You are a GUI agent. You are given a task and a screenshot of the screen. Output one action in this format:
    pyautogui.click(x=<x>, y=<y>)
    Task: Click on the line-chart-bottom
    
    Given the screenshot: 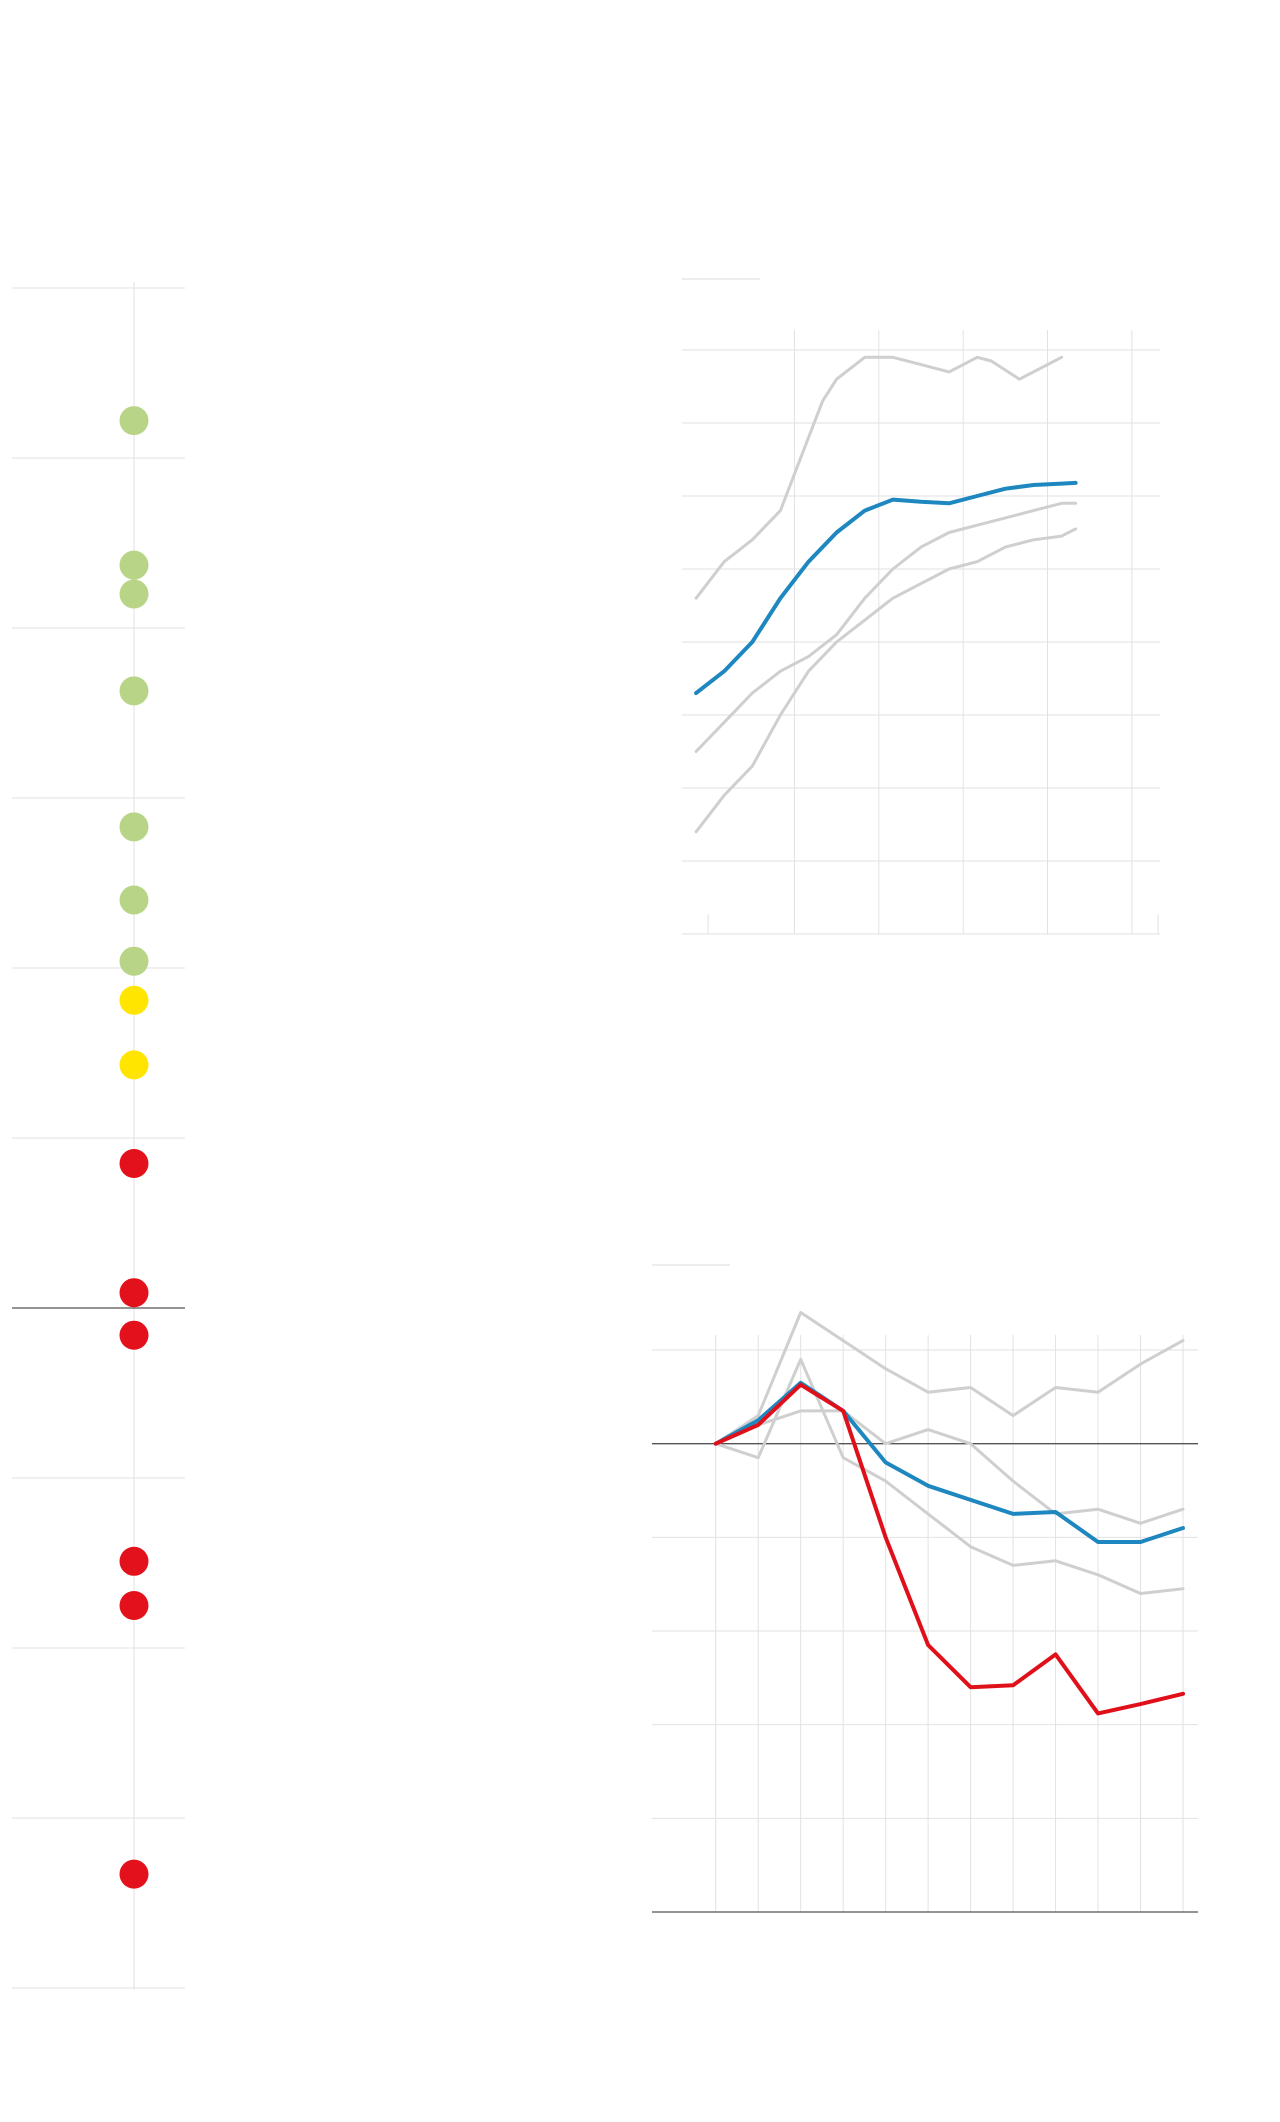 What is the action you would take?
    pyautogui.click(x=925, y=1588)
    